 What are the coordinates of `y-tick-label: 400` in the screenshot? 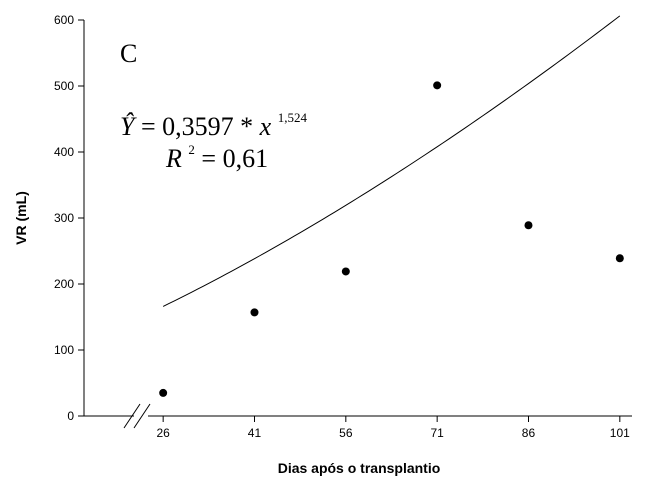 It's located at (64, 152).